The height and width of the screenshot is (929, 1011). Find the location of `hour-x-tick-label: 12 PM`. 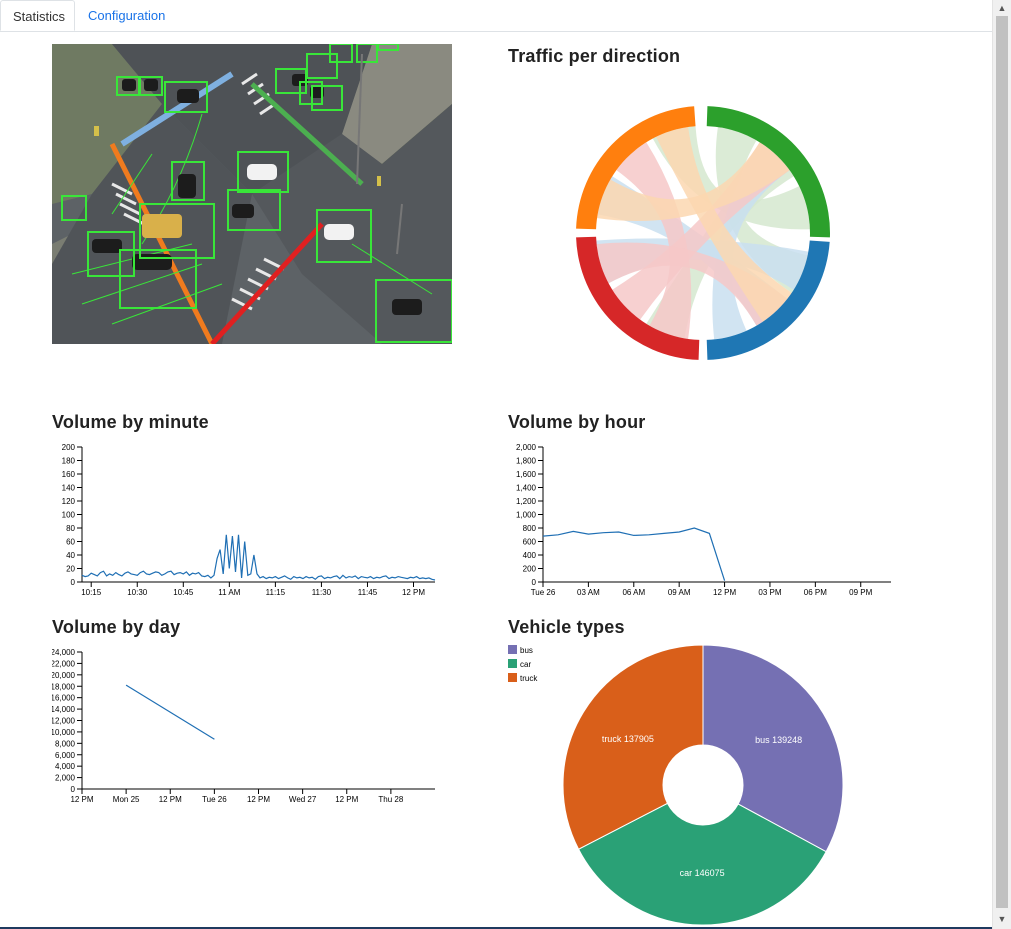

hour-x-tick-label: 12 PM is located at coordinates (724, 592).